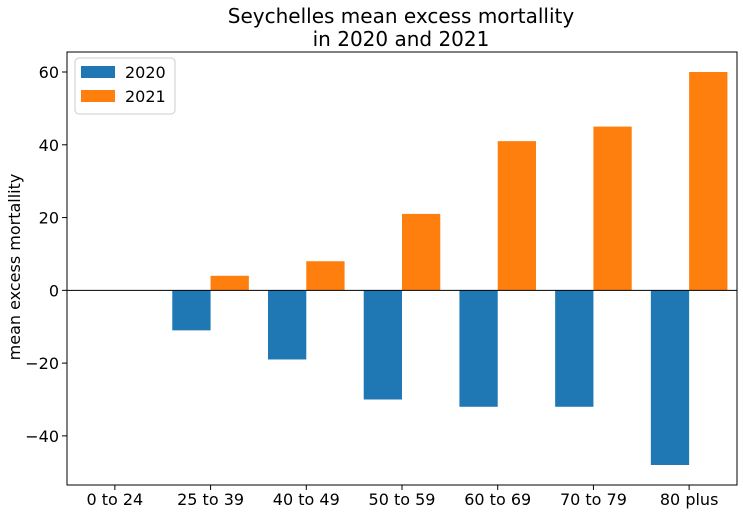 The image size is (743, 514). I want to click on x-tick-label: 40 to 49, so click(306, 499).